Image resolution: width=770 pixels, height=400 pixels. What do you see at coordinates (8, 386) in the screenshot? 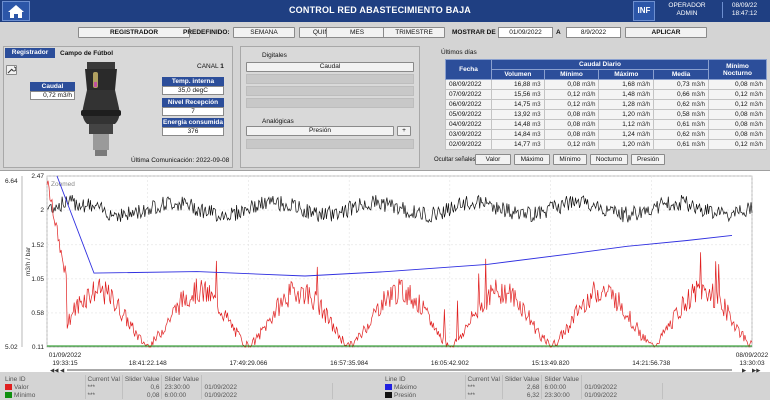
I see `legend-swatch-valor` at bounding box center [8, 386].